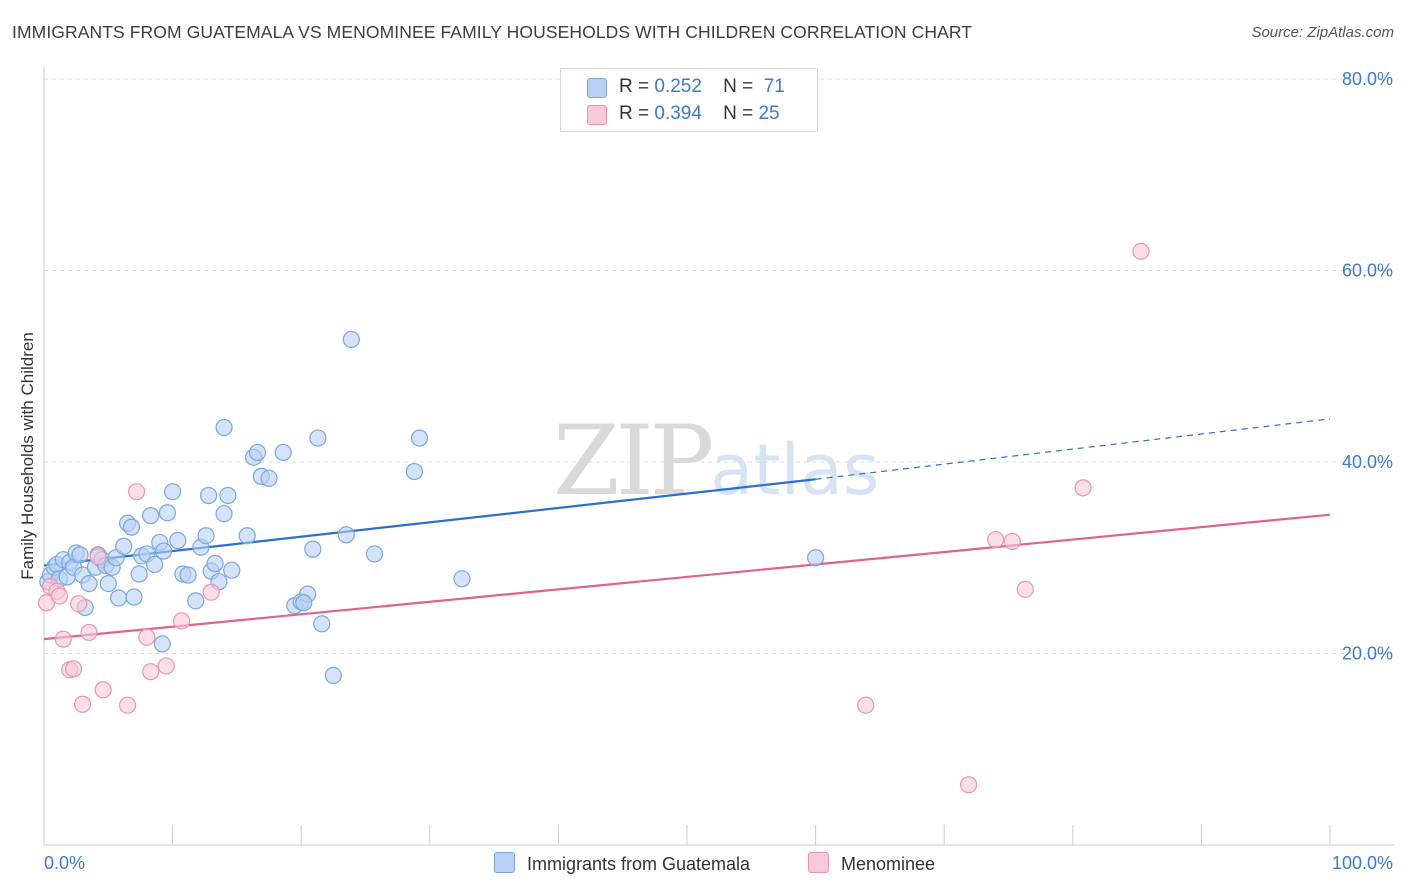 Image resolution: width=1406 pixels, height=892 pixels. Describe the element at coordinates (27, 456) in the screenshot. I see `y-axis-label: Family Households with Children` at that location.